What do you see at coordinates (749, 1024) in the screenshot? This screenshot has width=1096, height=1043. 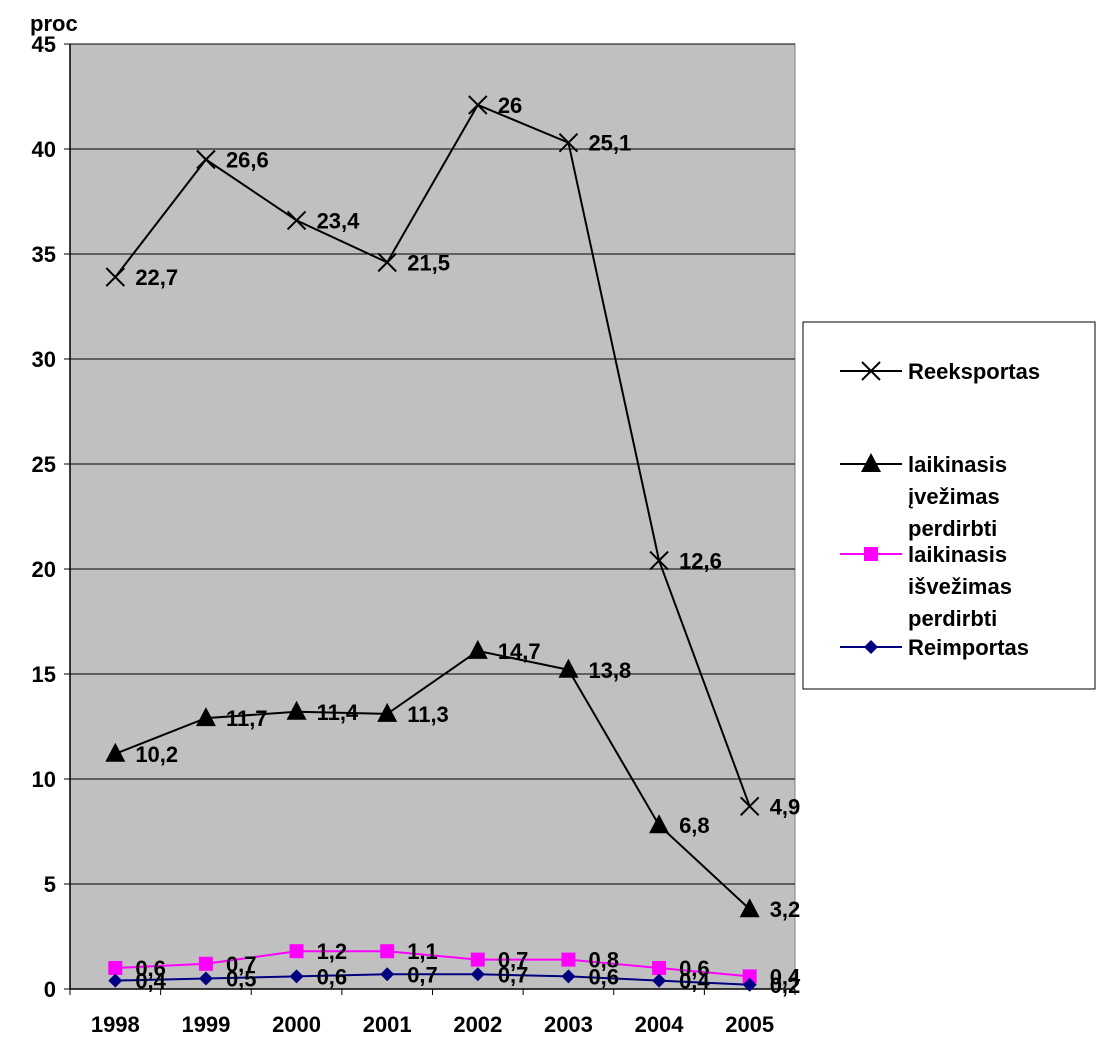 I see `x-tick-label: 2005` at bounding box center [749, 1024].